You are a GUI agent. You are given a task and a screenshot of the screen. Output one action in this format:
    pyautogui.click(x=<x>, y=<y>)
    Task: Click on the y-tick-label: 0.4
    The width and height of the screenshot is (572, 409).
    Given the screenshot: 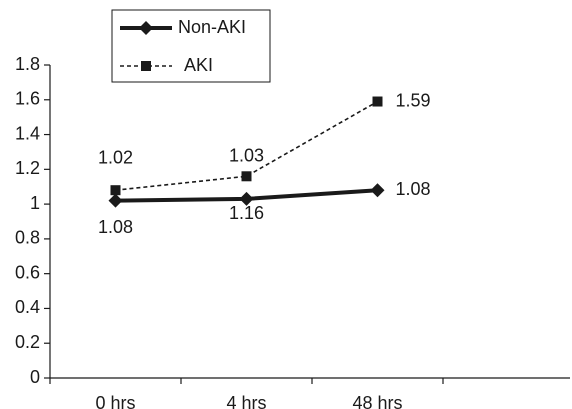 What is the action you would take?
    pyautogui.click(x=27, y=307)
    